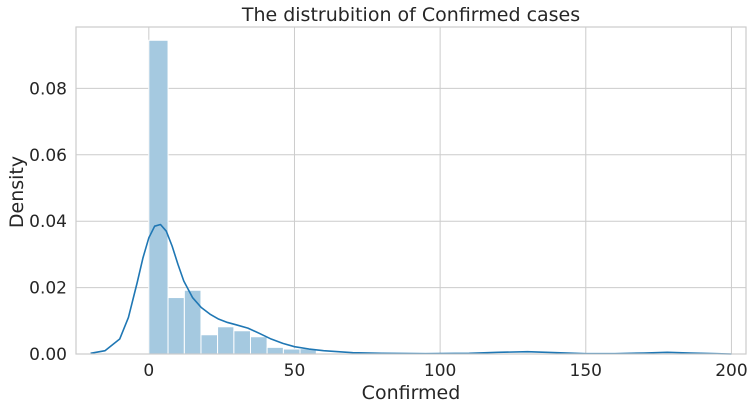 This screenshot has height=410, width=752. I want to click on x-axis-label: Confirmed, so click(411, 393).